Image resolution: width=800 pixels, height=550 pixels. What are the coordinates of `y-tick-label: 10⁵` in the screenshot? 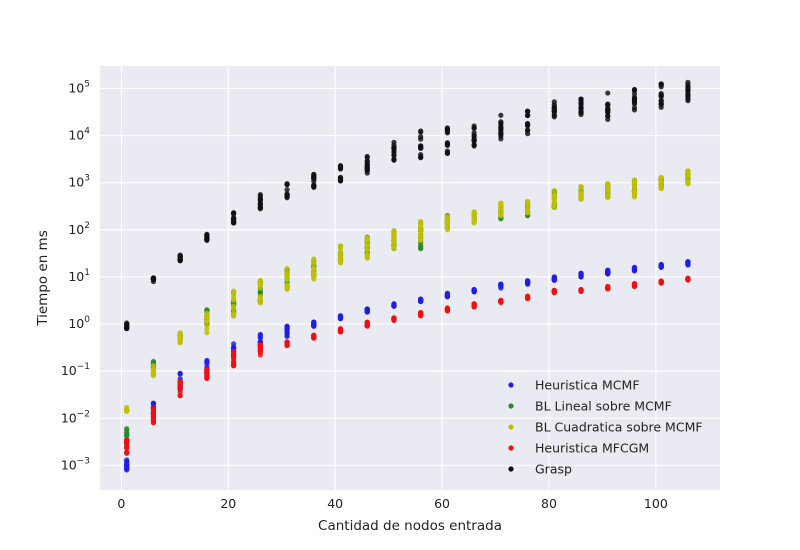 It's located at (79, 87).